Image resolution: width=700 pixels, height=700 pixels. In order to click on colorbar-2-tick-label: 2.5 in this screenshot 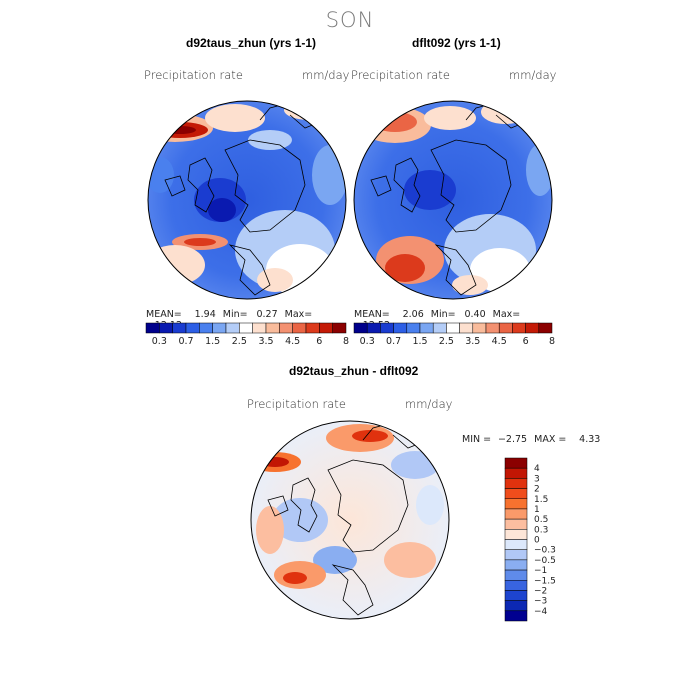, I will do `click(446, 341)`.